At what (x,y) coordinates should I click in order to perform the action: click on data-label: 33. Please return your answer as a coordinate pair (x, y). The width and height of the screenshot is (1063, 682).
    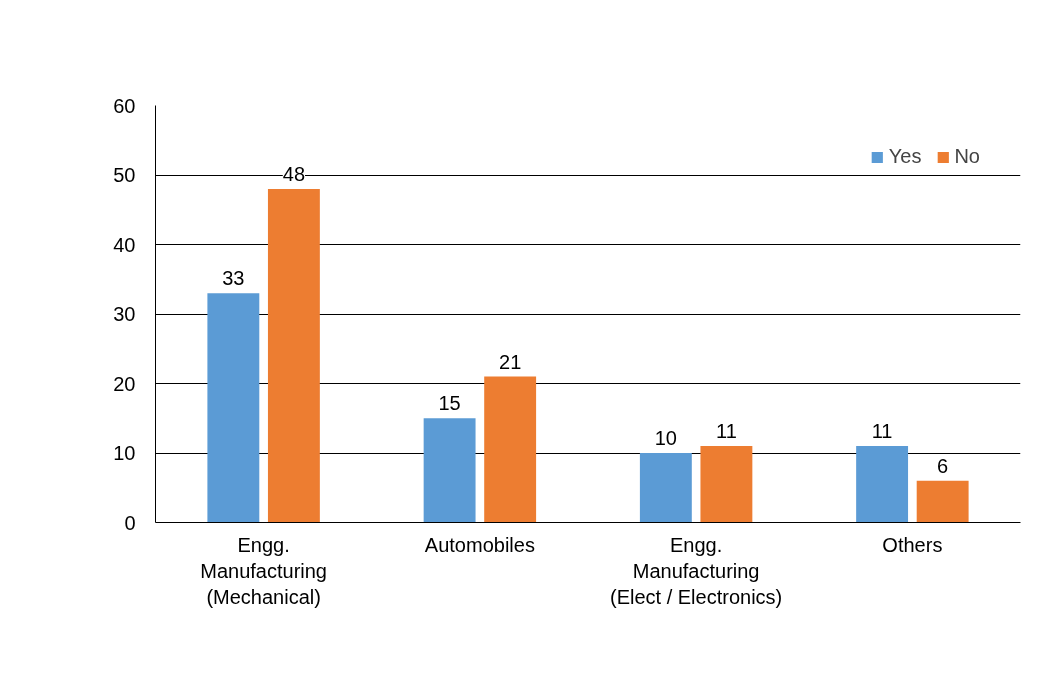
    Looking at the image, I should click on (233, 278).